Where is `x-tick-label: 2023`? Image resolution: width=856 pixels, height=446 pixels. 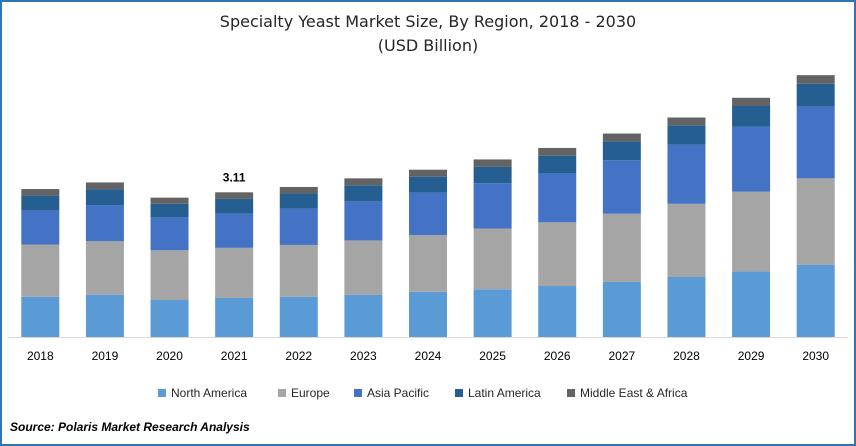
x-tick-label: 2023 is located at coordinates (363, 356).